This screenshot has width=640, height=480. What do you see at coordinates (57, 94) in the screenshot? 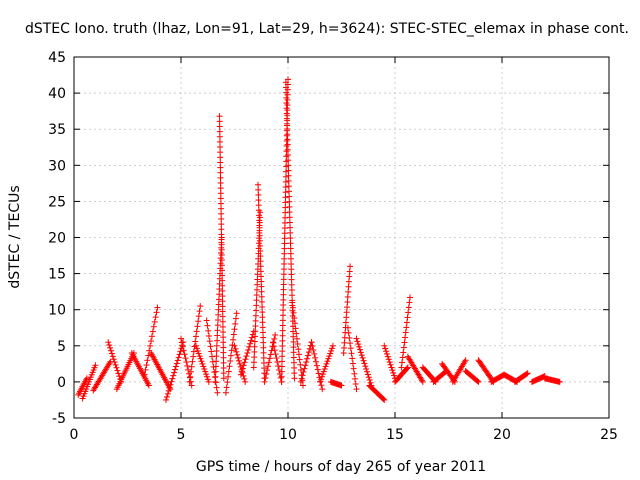
I see `y-tick-label: 40` at bounding box center [57, 94].